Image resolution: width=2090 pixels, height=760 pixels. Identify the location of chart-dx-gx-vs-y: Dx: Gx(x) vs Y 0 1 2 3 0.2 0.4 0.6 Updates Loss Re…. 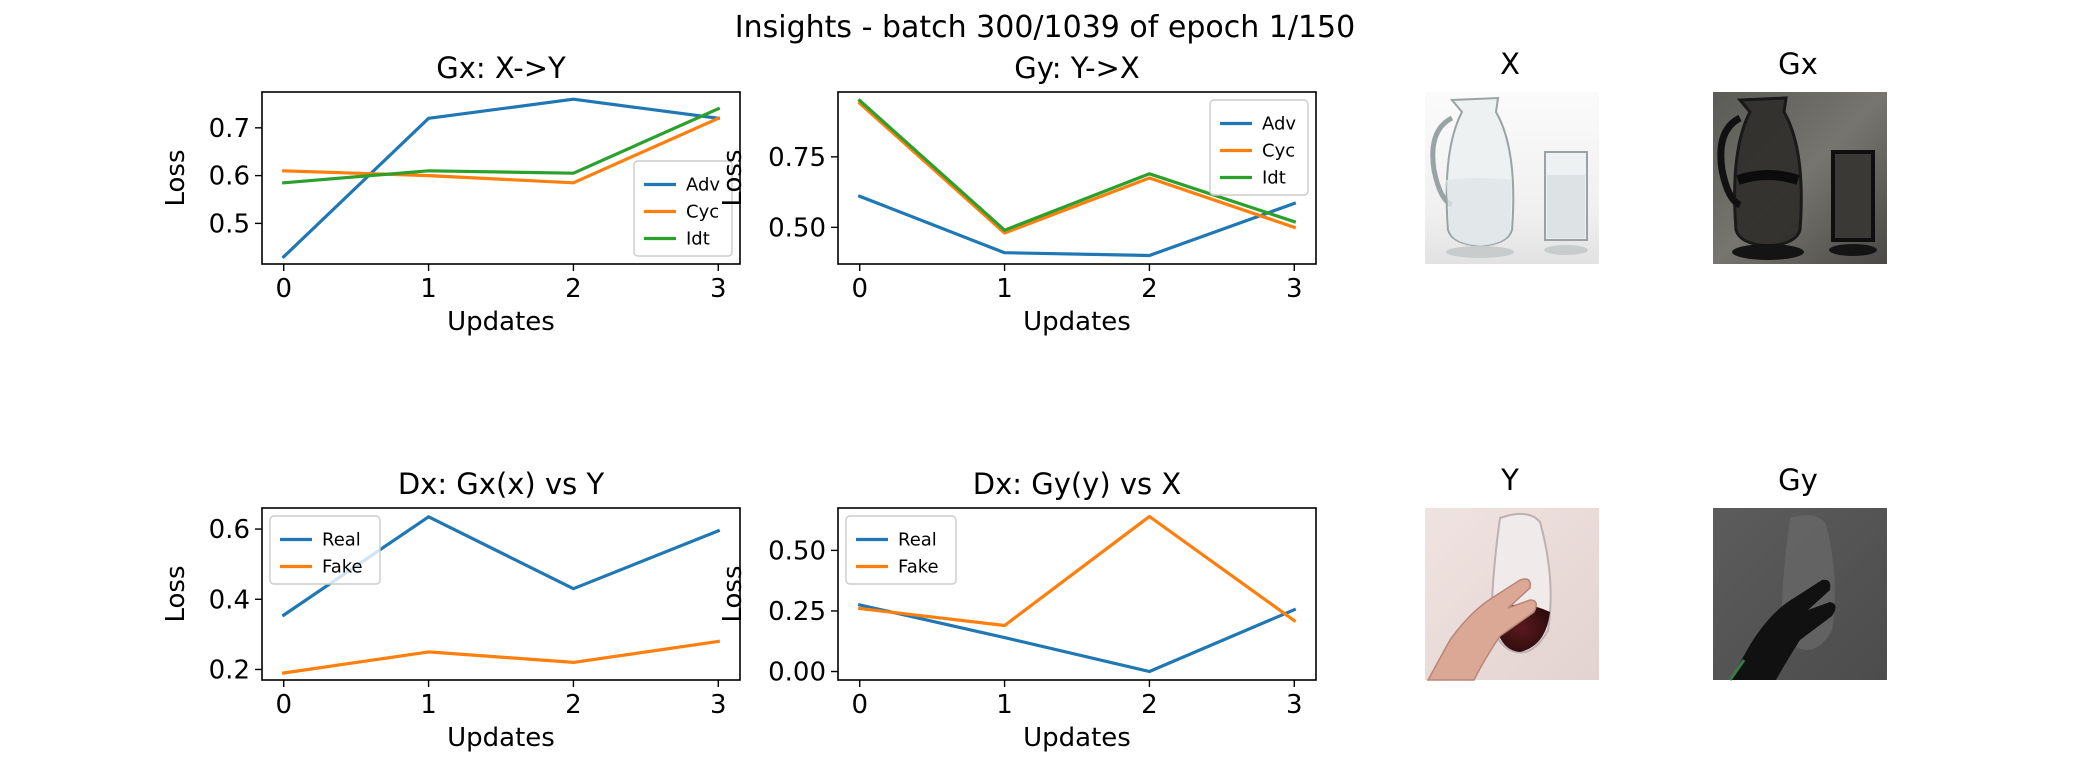
(451, 610).